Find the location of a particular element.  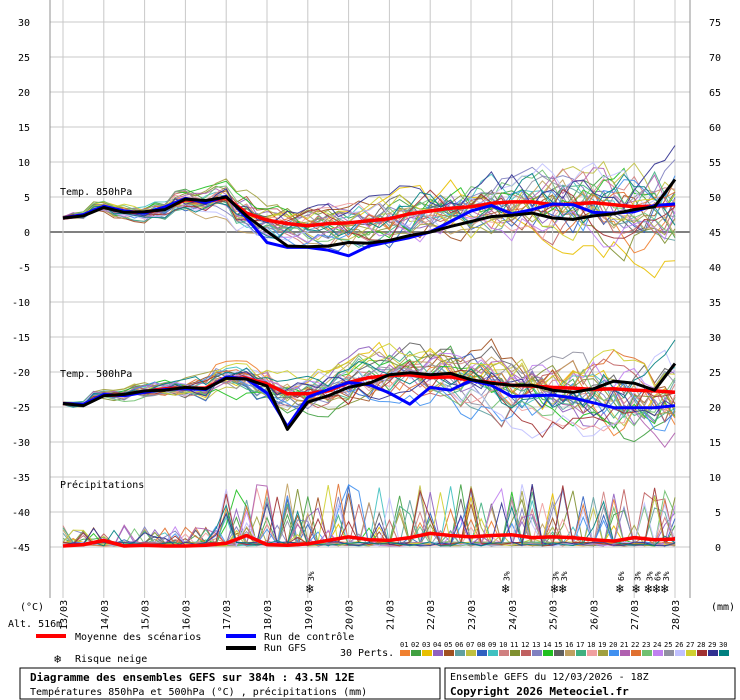

right-tick-label: 15 is located at coordinates (715, 443).